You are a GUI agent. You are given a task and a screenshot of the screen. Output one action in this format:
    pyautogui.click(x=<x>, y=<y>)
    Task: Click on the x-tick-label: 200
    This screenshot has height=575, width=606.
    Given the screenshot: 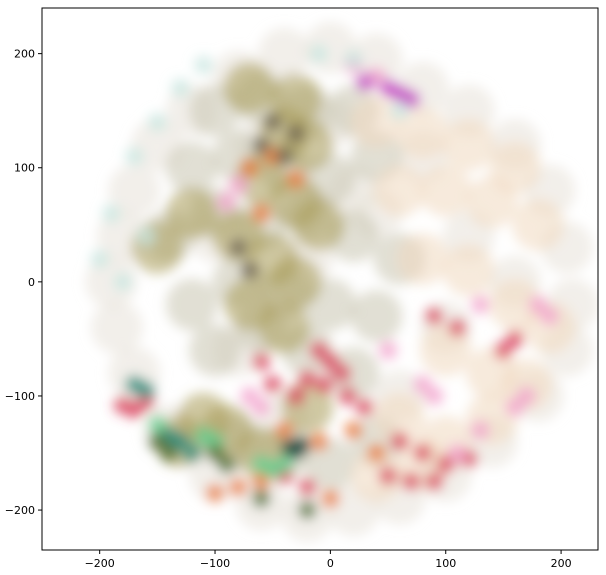 What is the action you would take?
    pyautogui.click(x=561, y=563)
    